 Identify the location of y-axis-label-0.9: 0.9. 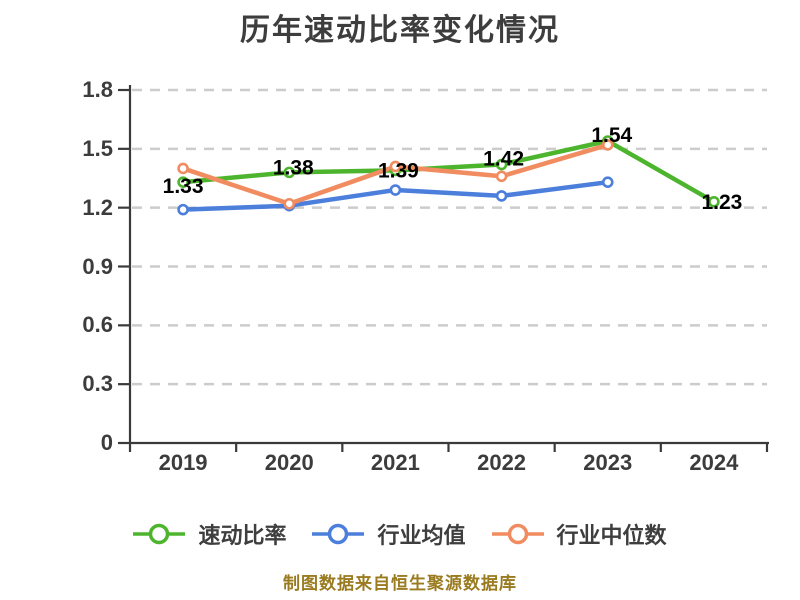
(97, 266).